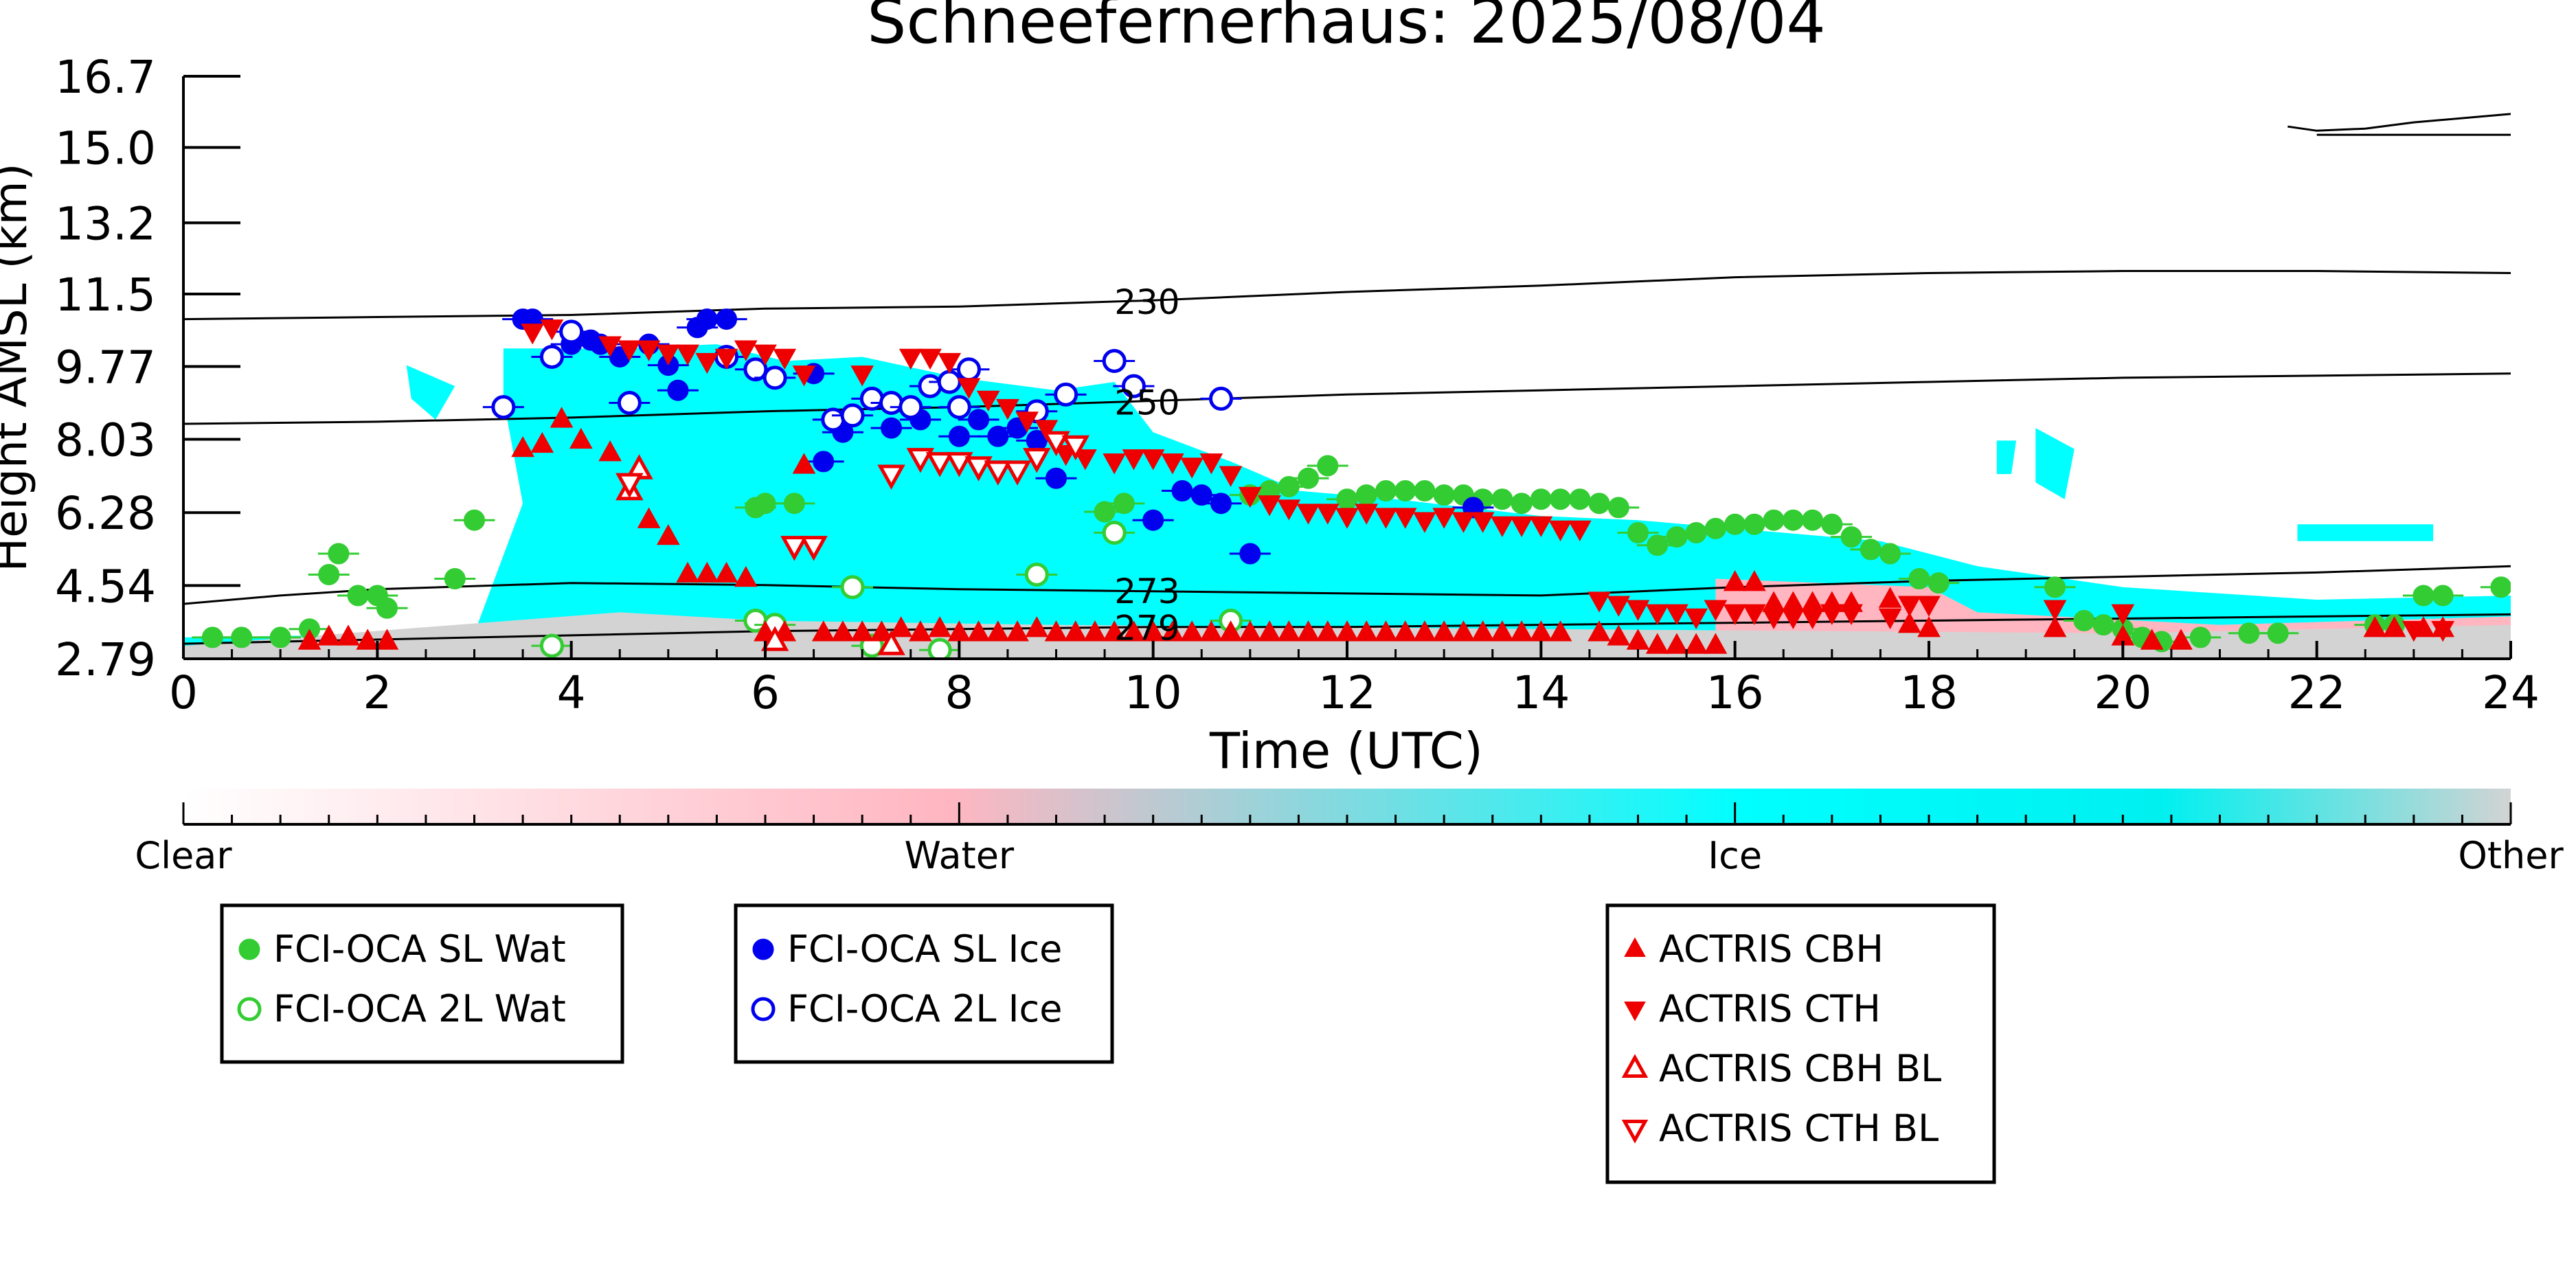  What do you see at coordinates (924, 949) in the screenshot?
I see `legend-entry-label: FCI-OCA SL Ice` at bounding box center [924, 949].